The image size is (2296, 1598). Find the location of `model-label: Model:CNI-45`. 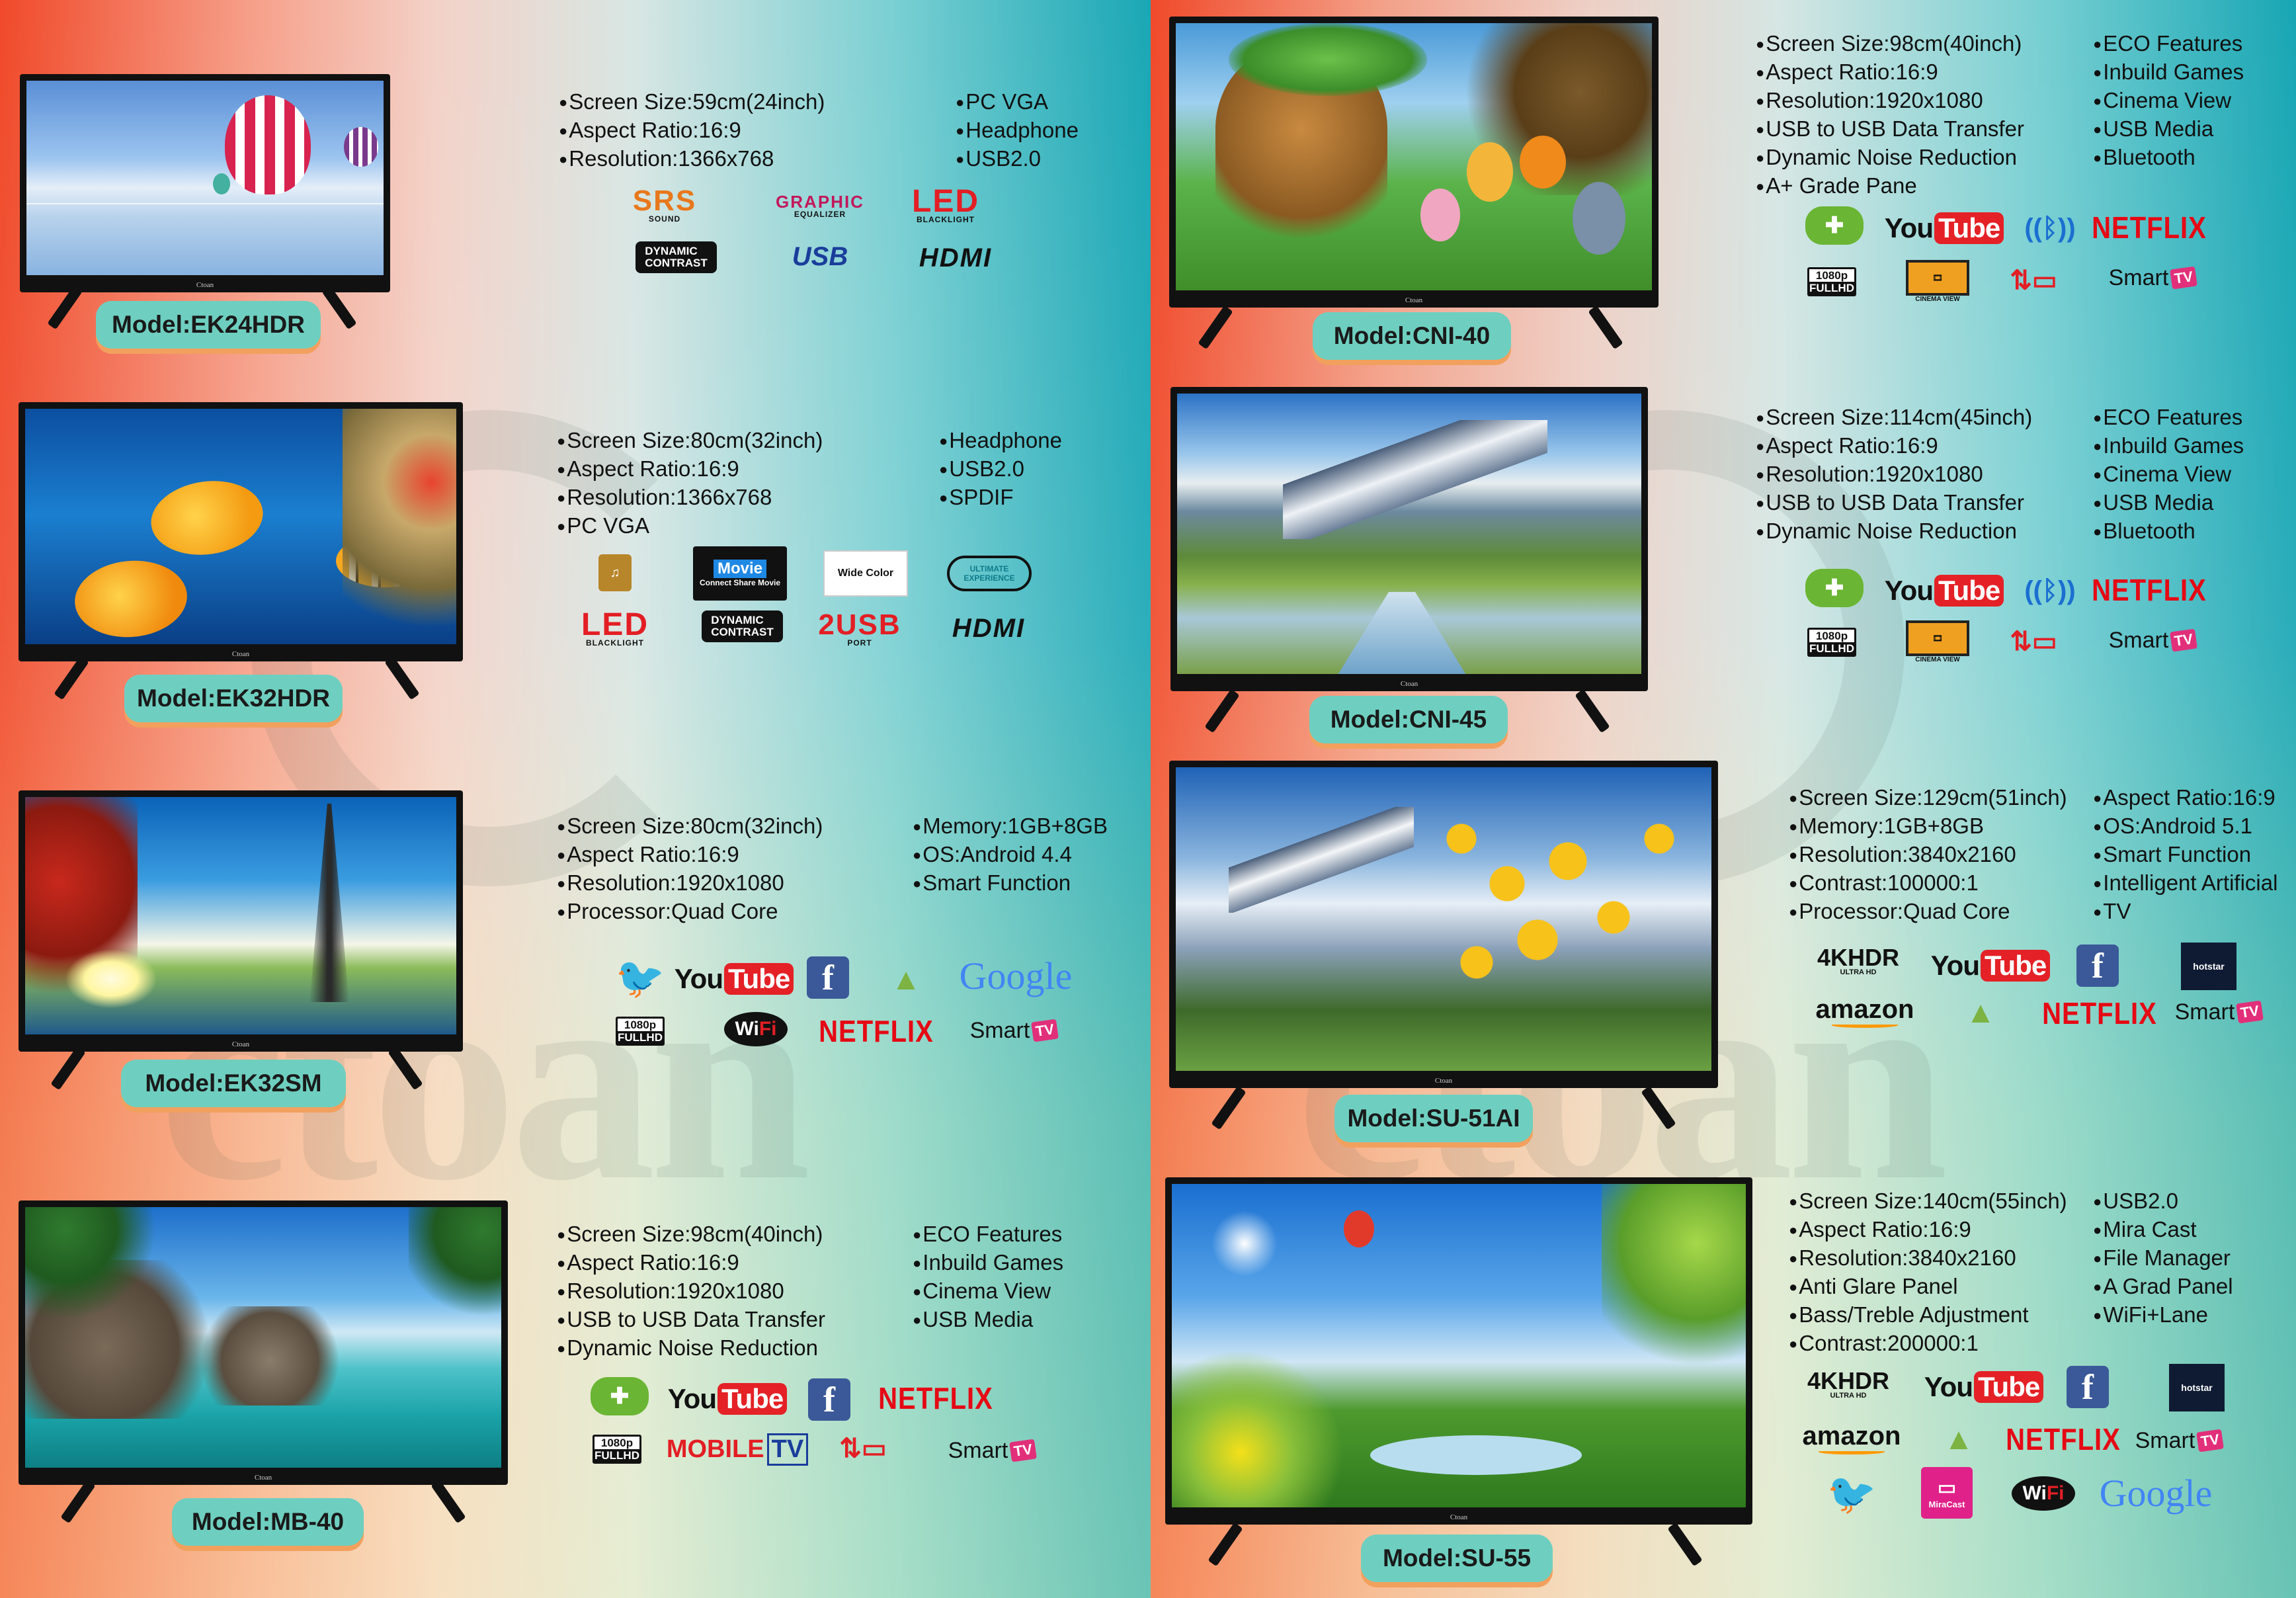

model-label: Model:CNI-45 is located at coordinates (1408, 719).